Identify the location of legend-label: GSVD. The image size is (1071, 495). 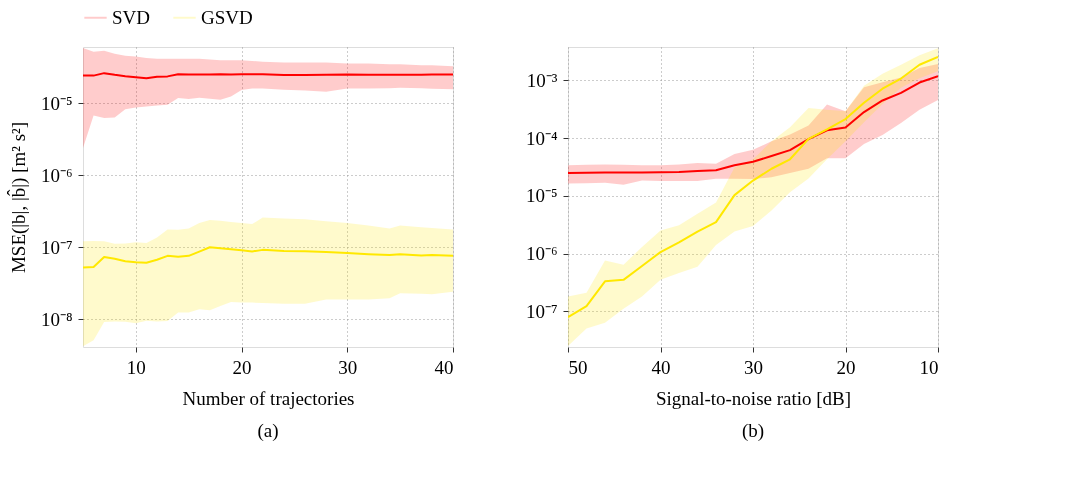
(227, 17).